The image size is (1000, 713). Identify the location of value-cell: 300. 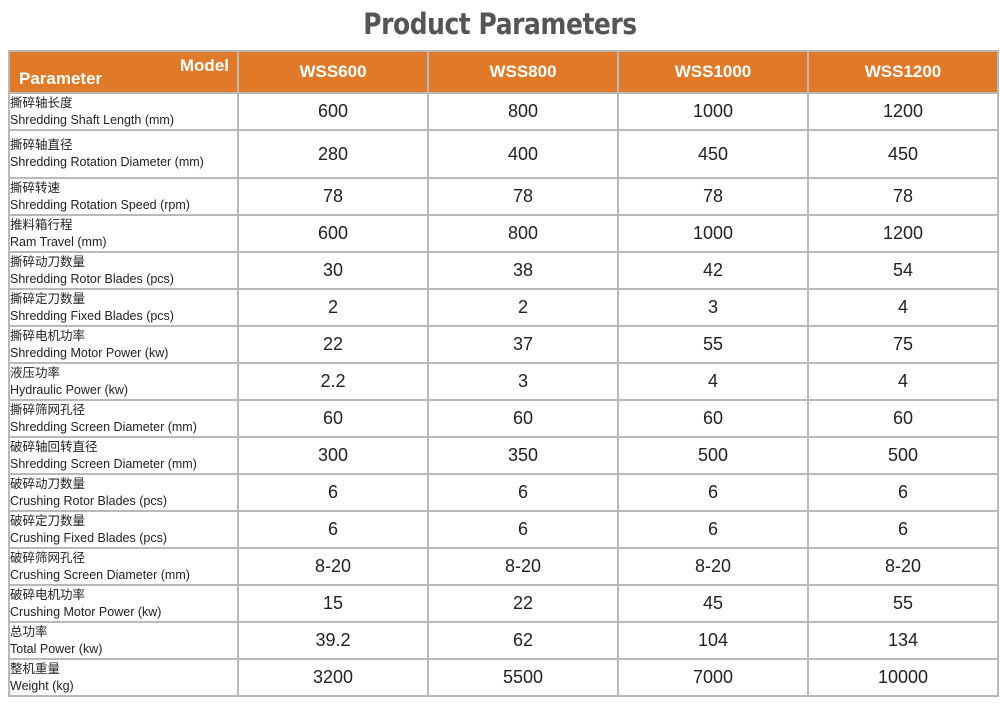
(333, 455).